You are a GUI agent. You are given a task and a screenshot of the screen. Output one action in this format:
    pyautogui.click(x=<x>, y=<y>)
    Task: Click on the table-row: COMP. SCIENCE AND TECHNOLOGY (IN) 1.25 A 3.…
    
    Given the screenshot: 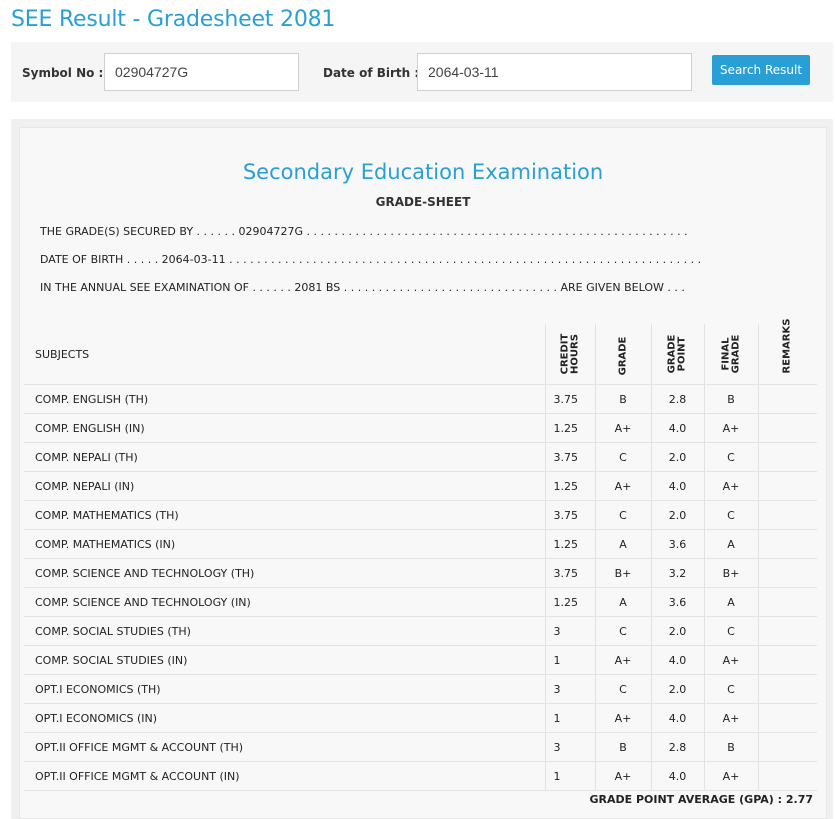 What is the action you would take?
    pyautogui.click(x=420, y=602)
    